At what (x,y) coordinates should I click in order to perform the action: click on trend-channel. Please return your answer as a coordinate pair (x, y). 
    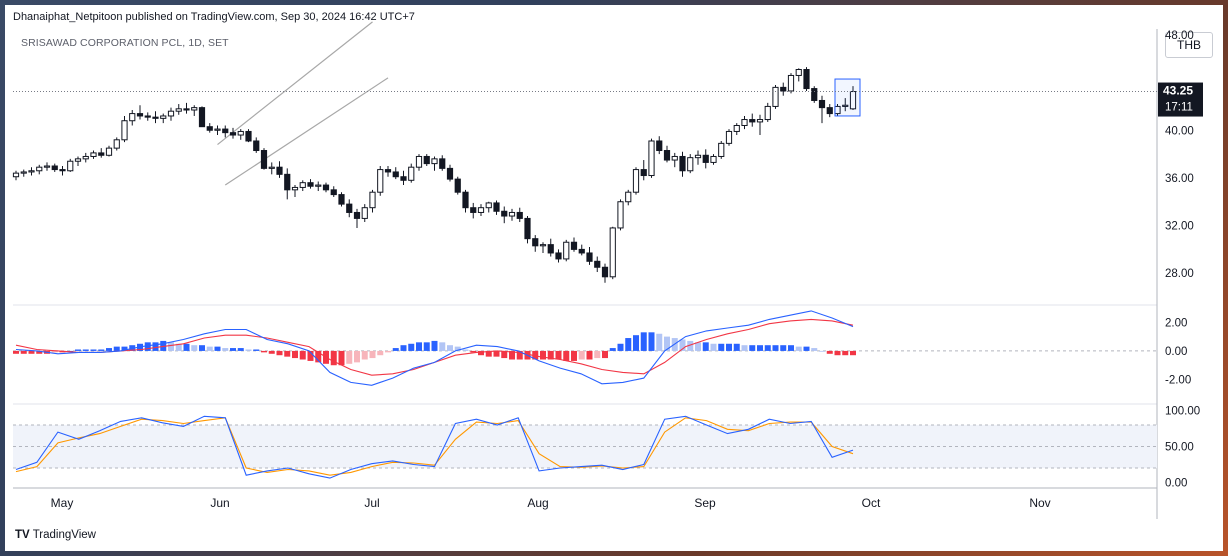
    Looking at the image, I should click on (303, 103).